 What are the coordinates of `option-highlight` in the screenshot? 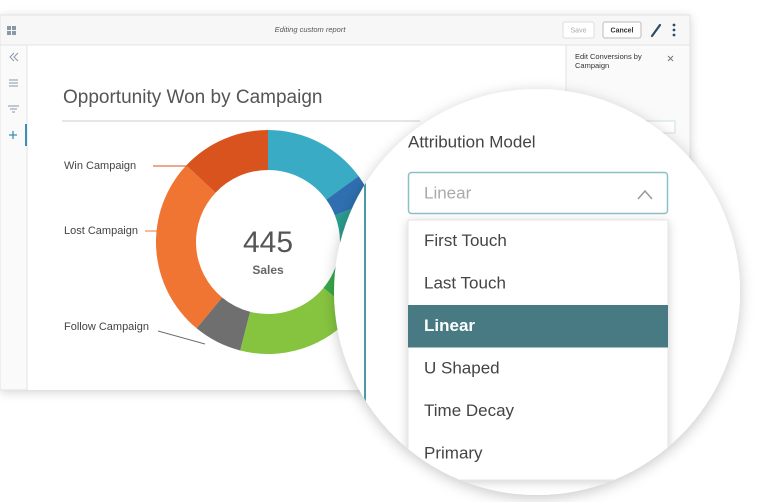 It's located at (538, 326).